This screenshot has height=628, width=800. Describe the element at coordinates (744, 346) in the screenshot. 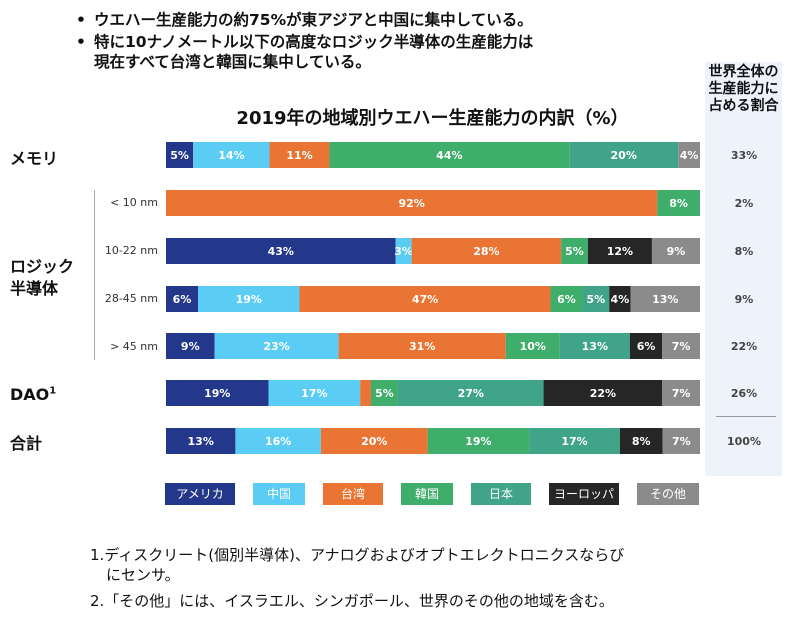

I see `share-value-row4: 22%` at that location.